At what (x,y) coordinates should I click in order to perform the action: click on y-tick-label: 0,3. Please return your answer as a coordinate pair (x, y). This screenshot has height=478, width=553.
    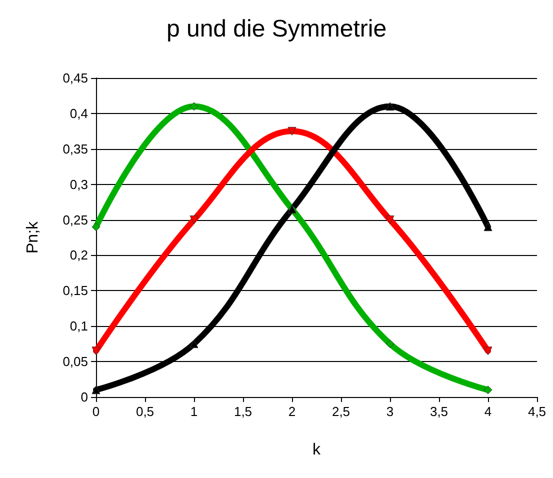
    Looking at the image, I should click on (79, 184).